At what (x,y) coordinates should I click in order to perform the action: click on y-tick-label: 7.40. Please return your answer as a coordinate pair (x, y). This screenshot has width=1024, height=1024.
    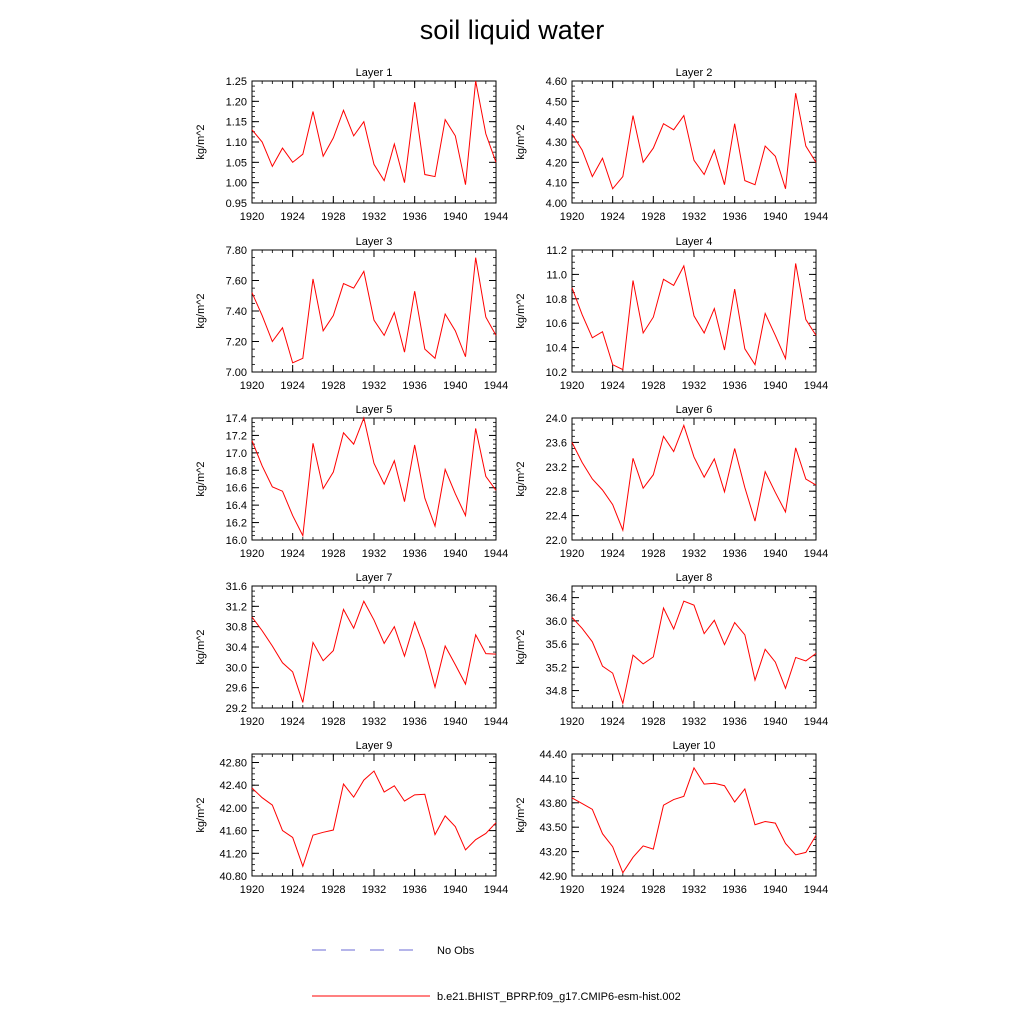
    Looking at the image, I should click on (236, 312).